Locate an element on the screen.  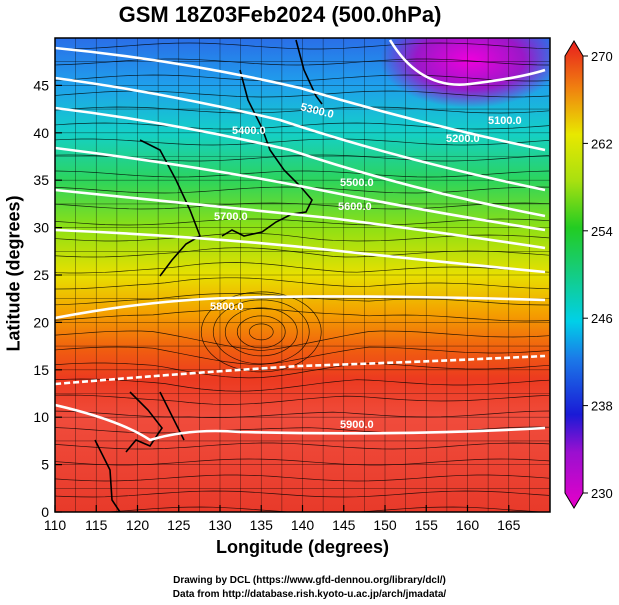
x-tick-label: 120 is located at coordinates (138, 525).